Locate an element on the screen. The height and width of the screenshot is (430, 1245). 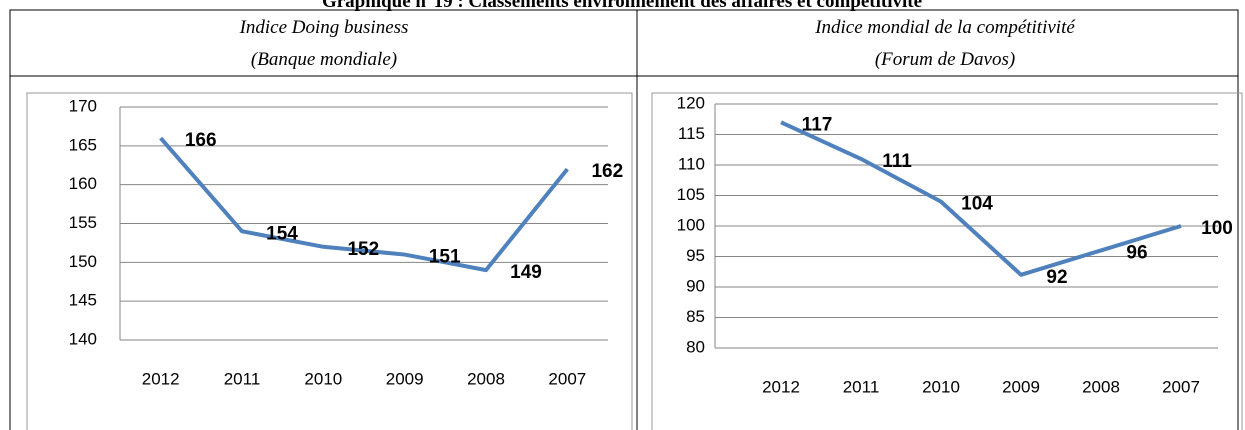
data-label: 104 is located at coordinates (977, 204).